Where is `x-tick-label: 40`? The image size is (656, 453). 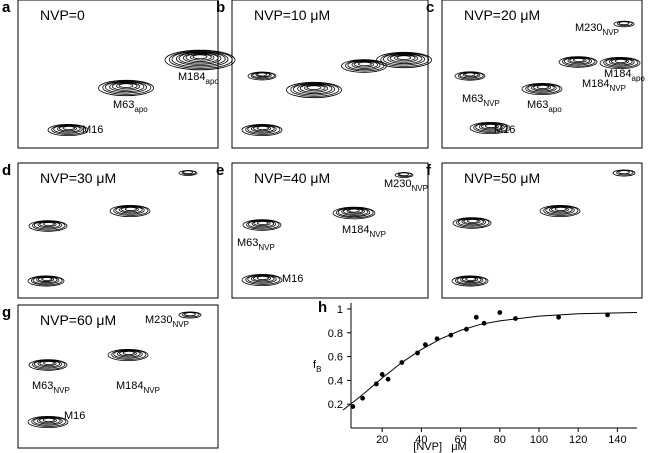 x-tick-label: 40 is located at coordinates (421, 440).